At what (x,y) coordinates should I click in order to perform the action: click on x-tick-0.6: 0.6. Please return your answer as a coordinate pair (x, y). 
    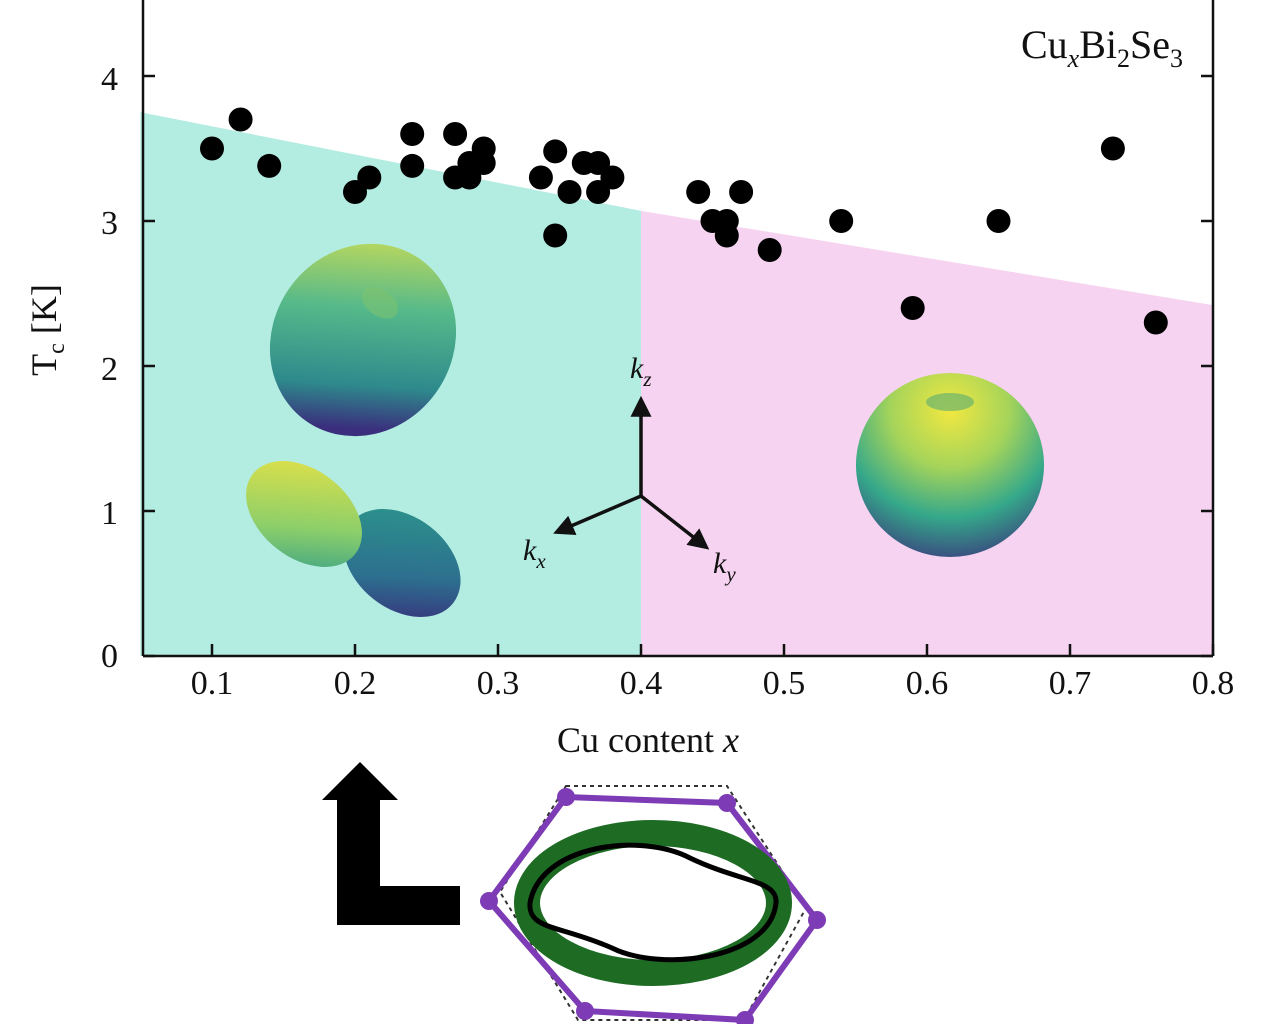
    Looking at the image, I should click on (927, 683).